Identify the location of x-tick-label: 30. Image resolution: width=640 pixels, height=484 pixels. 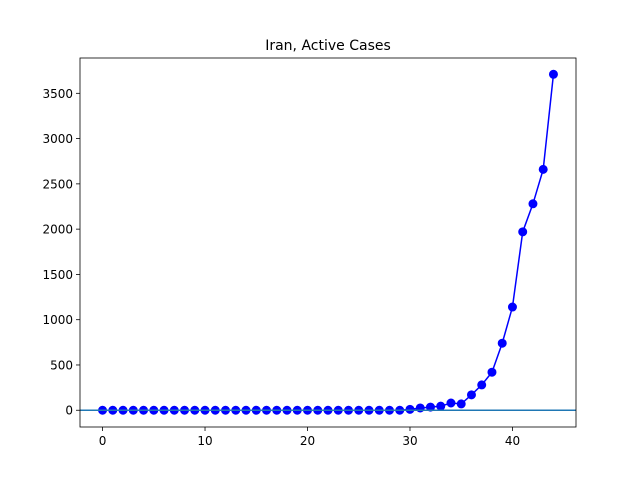
(409, 441).